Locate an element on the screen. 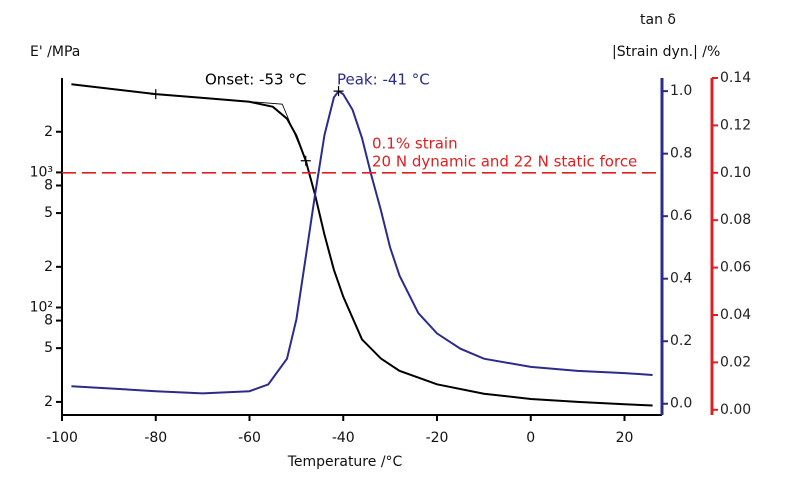  y2-tick-label: 0.4 is located at coordinates (681, 279).